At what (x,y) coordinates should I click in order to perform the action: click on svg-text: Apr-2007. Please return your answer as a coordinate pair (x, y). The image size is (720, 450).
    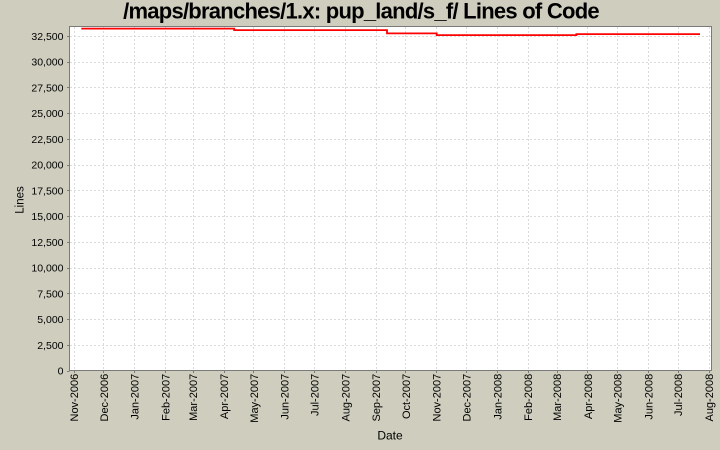
    Looking at the image, I should click on (225, 396).